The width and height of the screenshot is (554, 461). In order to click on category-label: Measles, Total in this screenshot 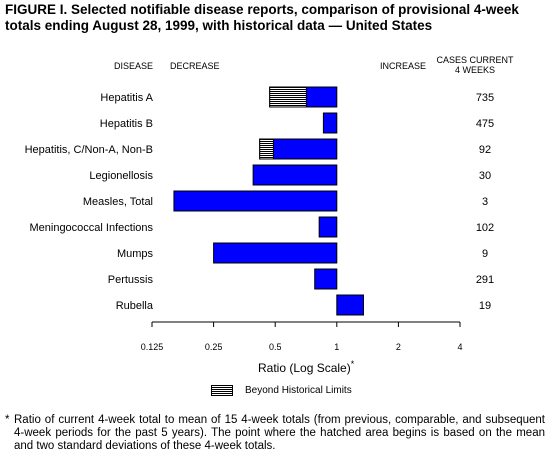, I will do `click(118, 202)`.